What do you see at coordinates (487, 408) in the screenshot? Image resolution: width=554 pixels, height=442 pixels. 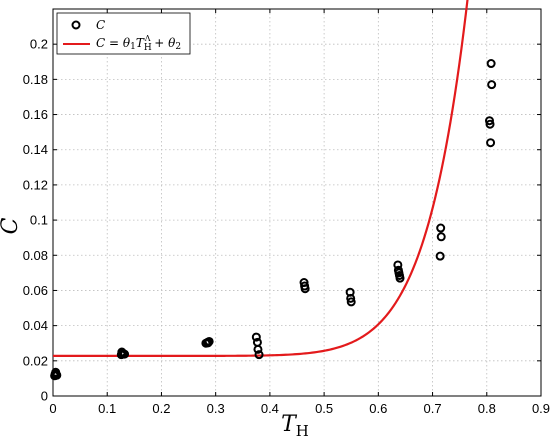 I see `x-tick-label: 0.8` at bounding box center [487, 408].